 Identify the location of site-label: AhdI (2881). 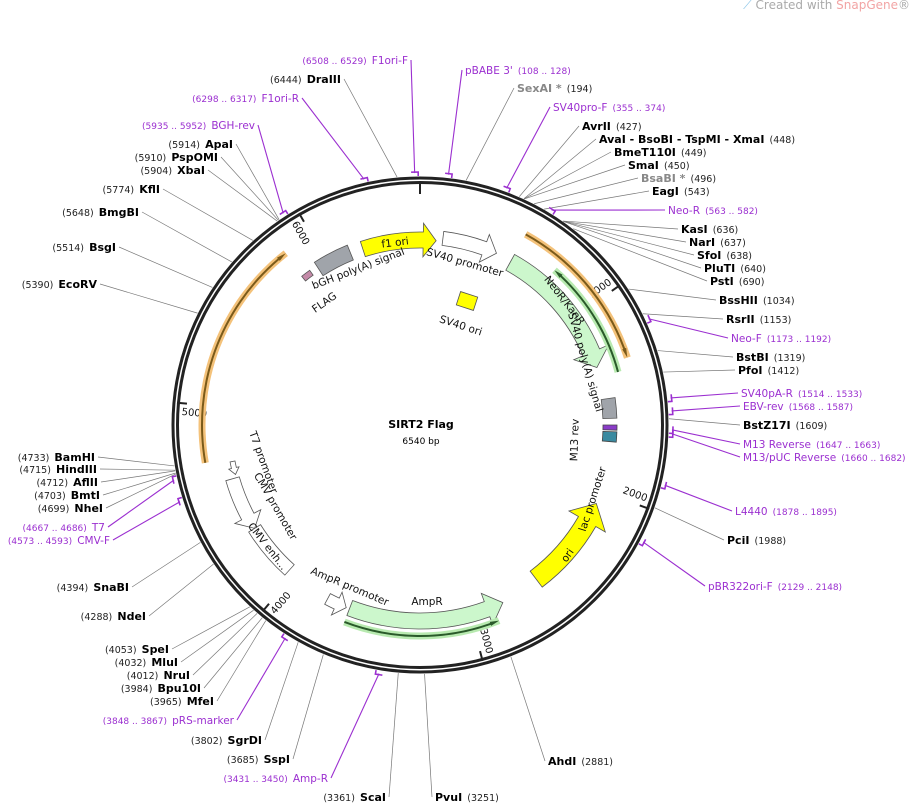
(580, 759).